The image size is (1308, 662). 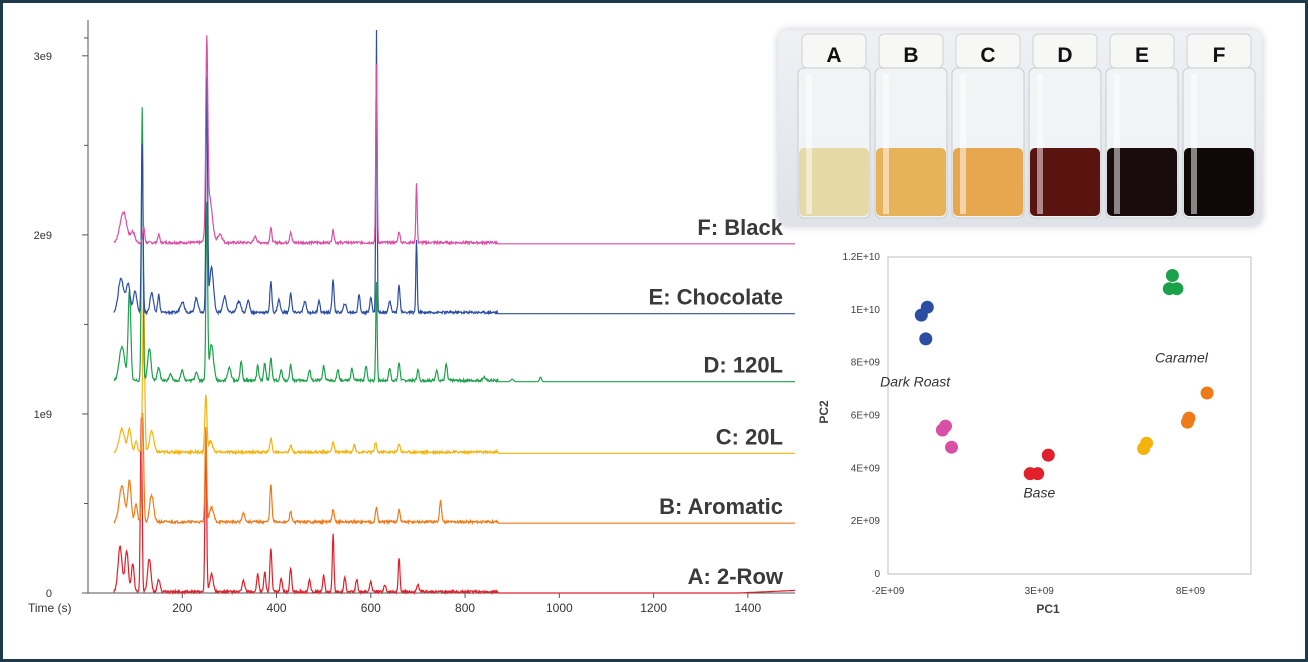 I want to click on vial-label: B, so click(x=910, y=55).